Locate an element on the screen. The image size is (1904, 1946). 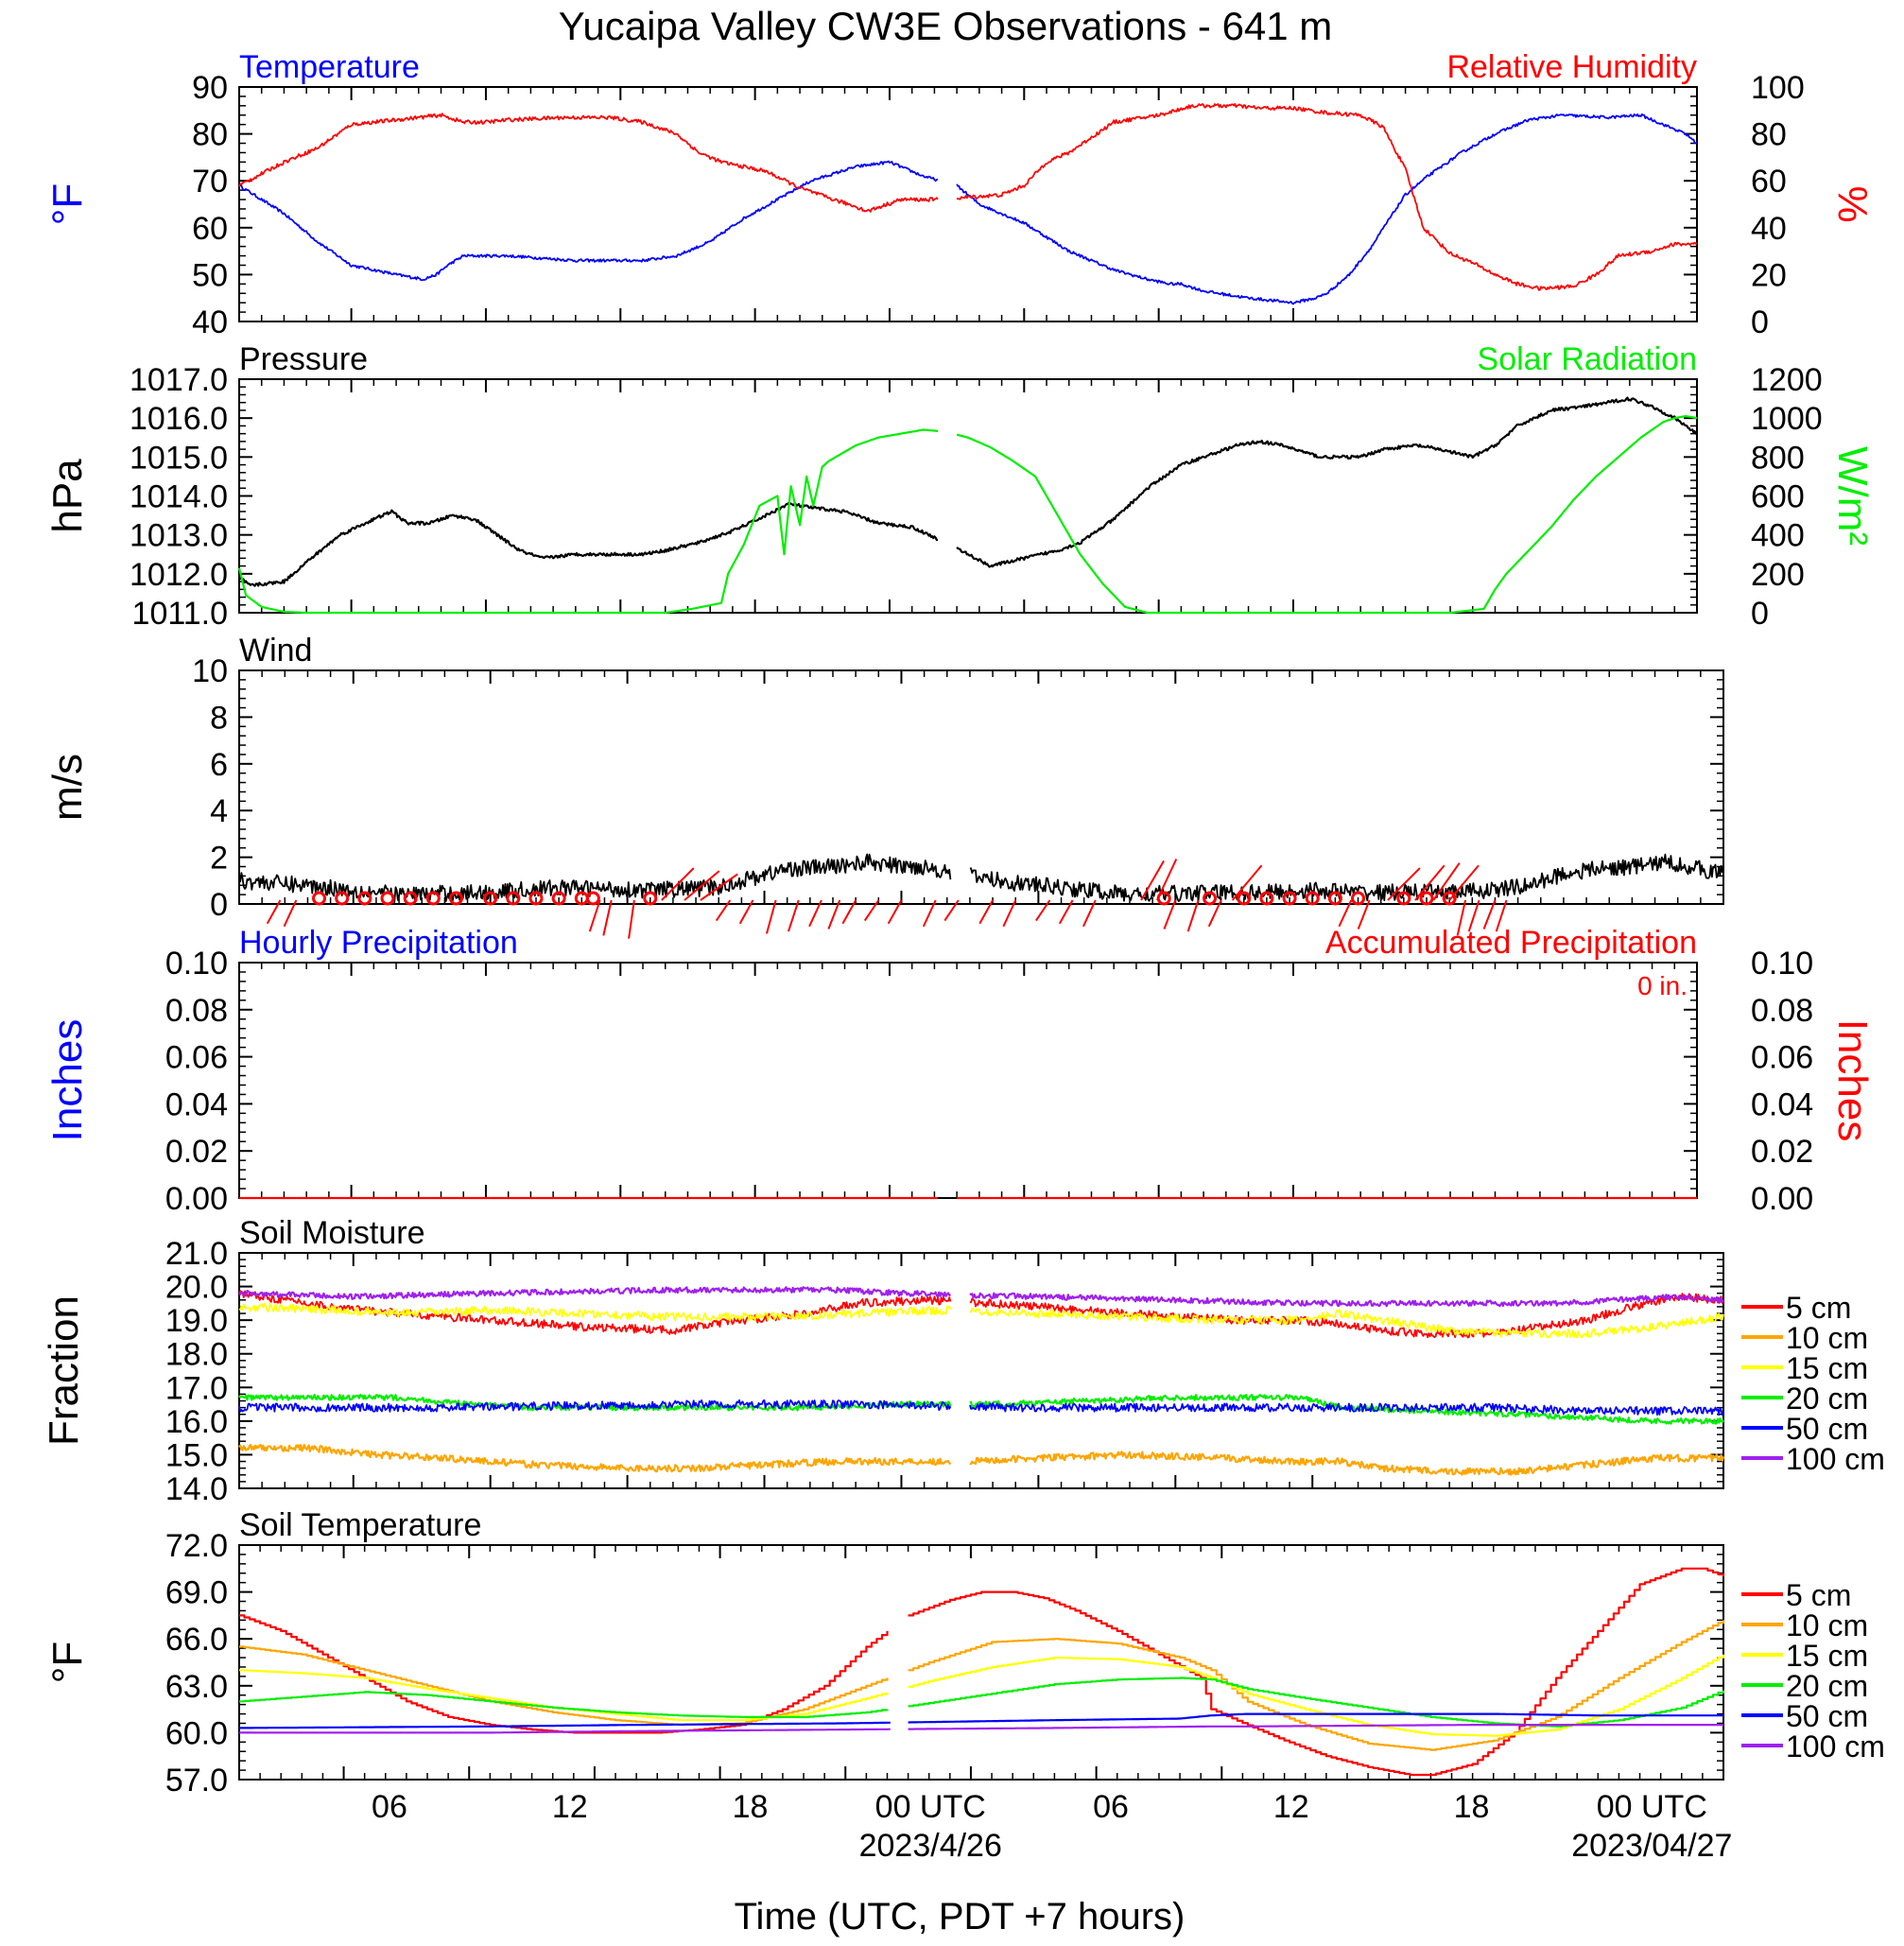
legend-label: 50 cm is located at coordinates (1827, 1429).